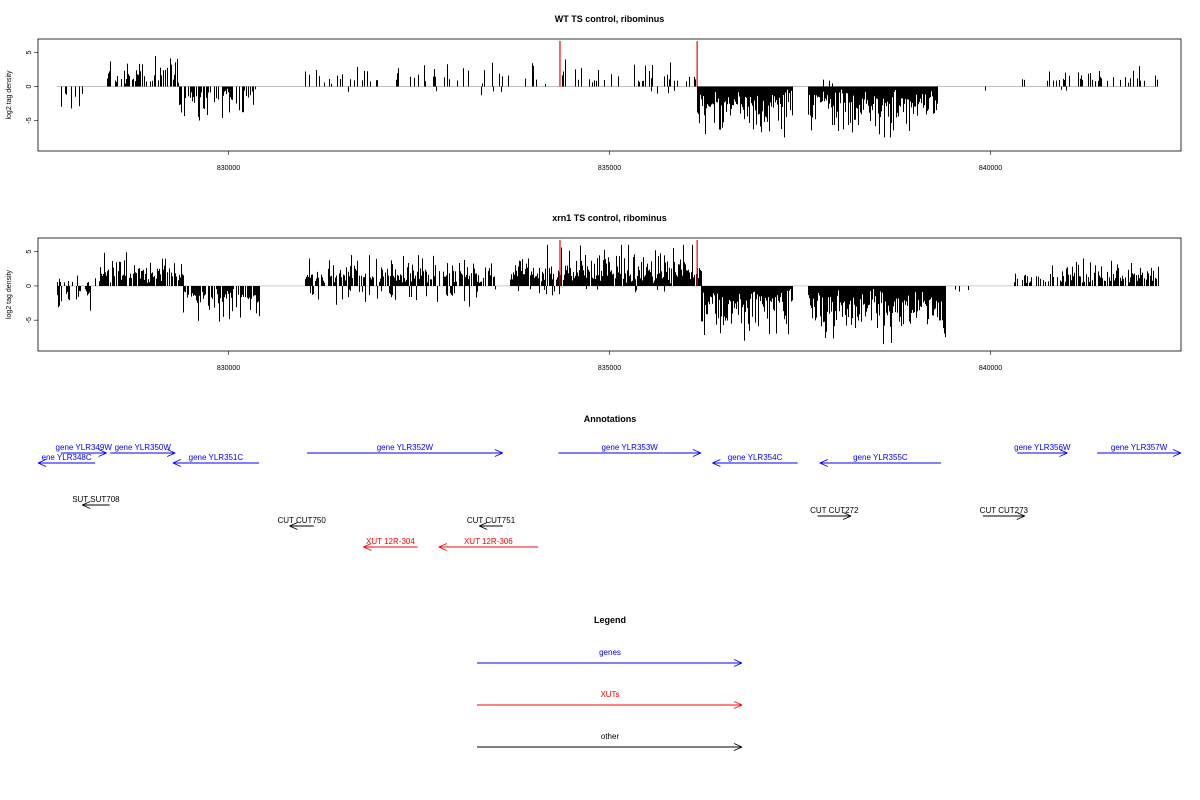  I want to click on feature-gene-ylr357w: gene YLR357W, so click(1139, 450).